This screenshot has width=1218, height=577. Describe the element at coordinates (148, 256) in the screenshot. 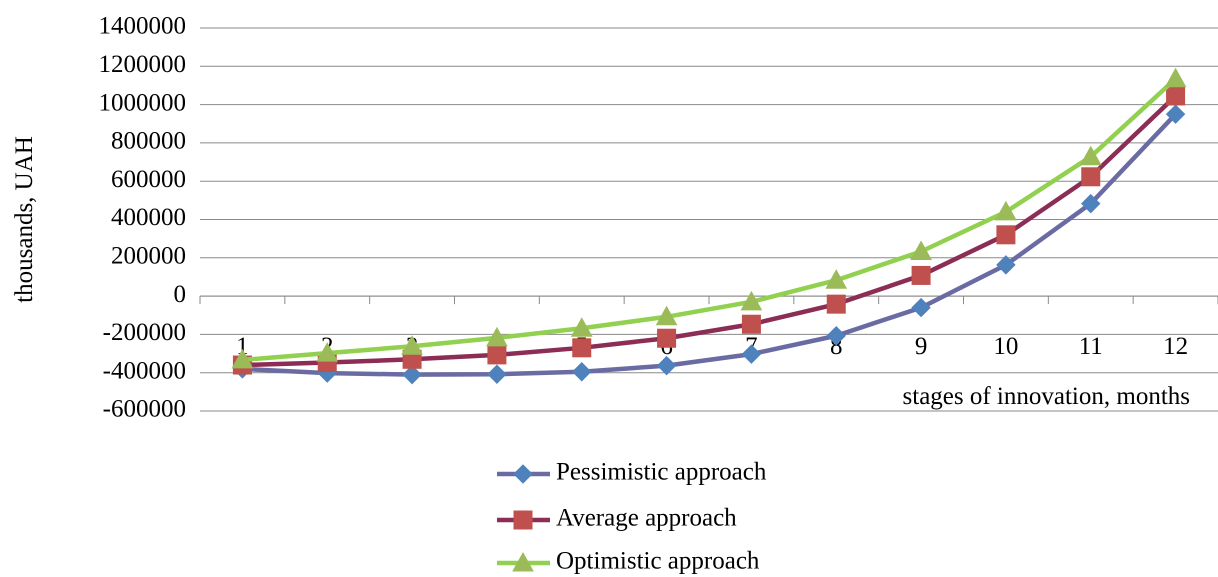

I see `y-tick-label: 200000` at that location.